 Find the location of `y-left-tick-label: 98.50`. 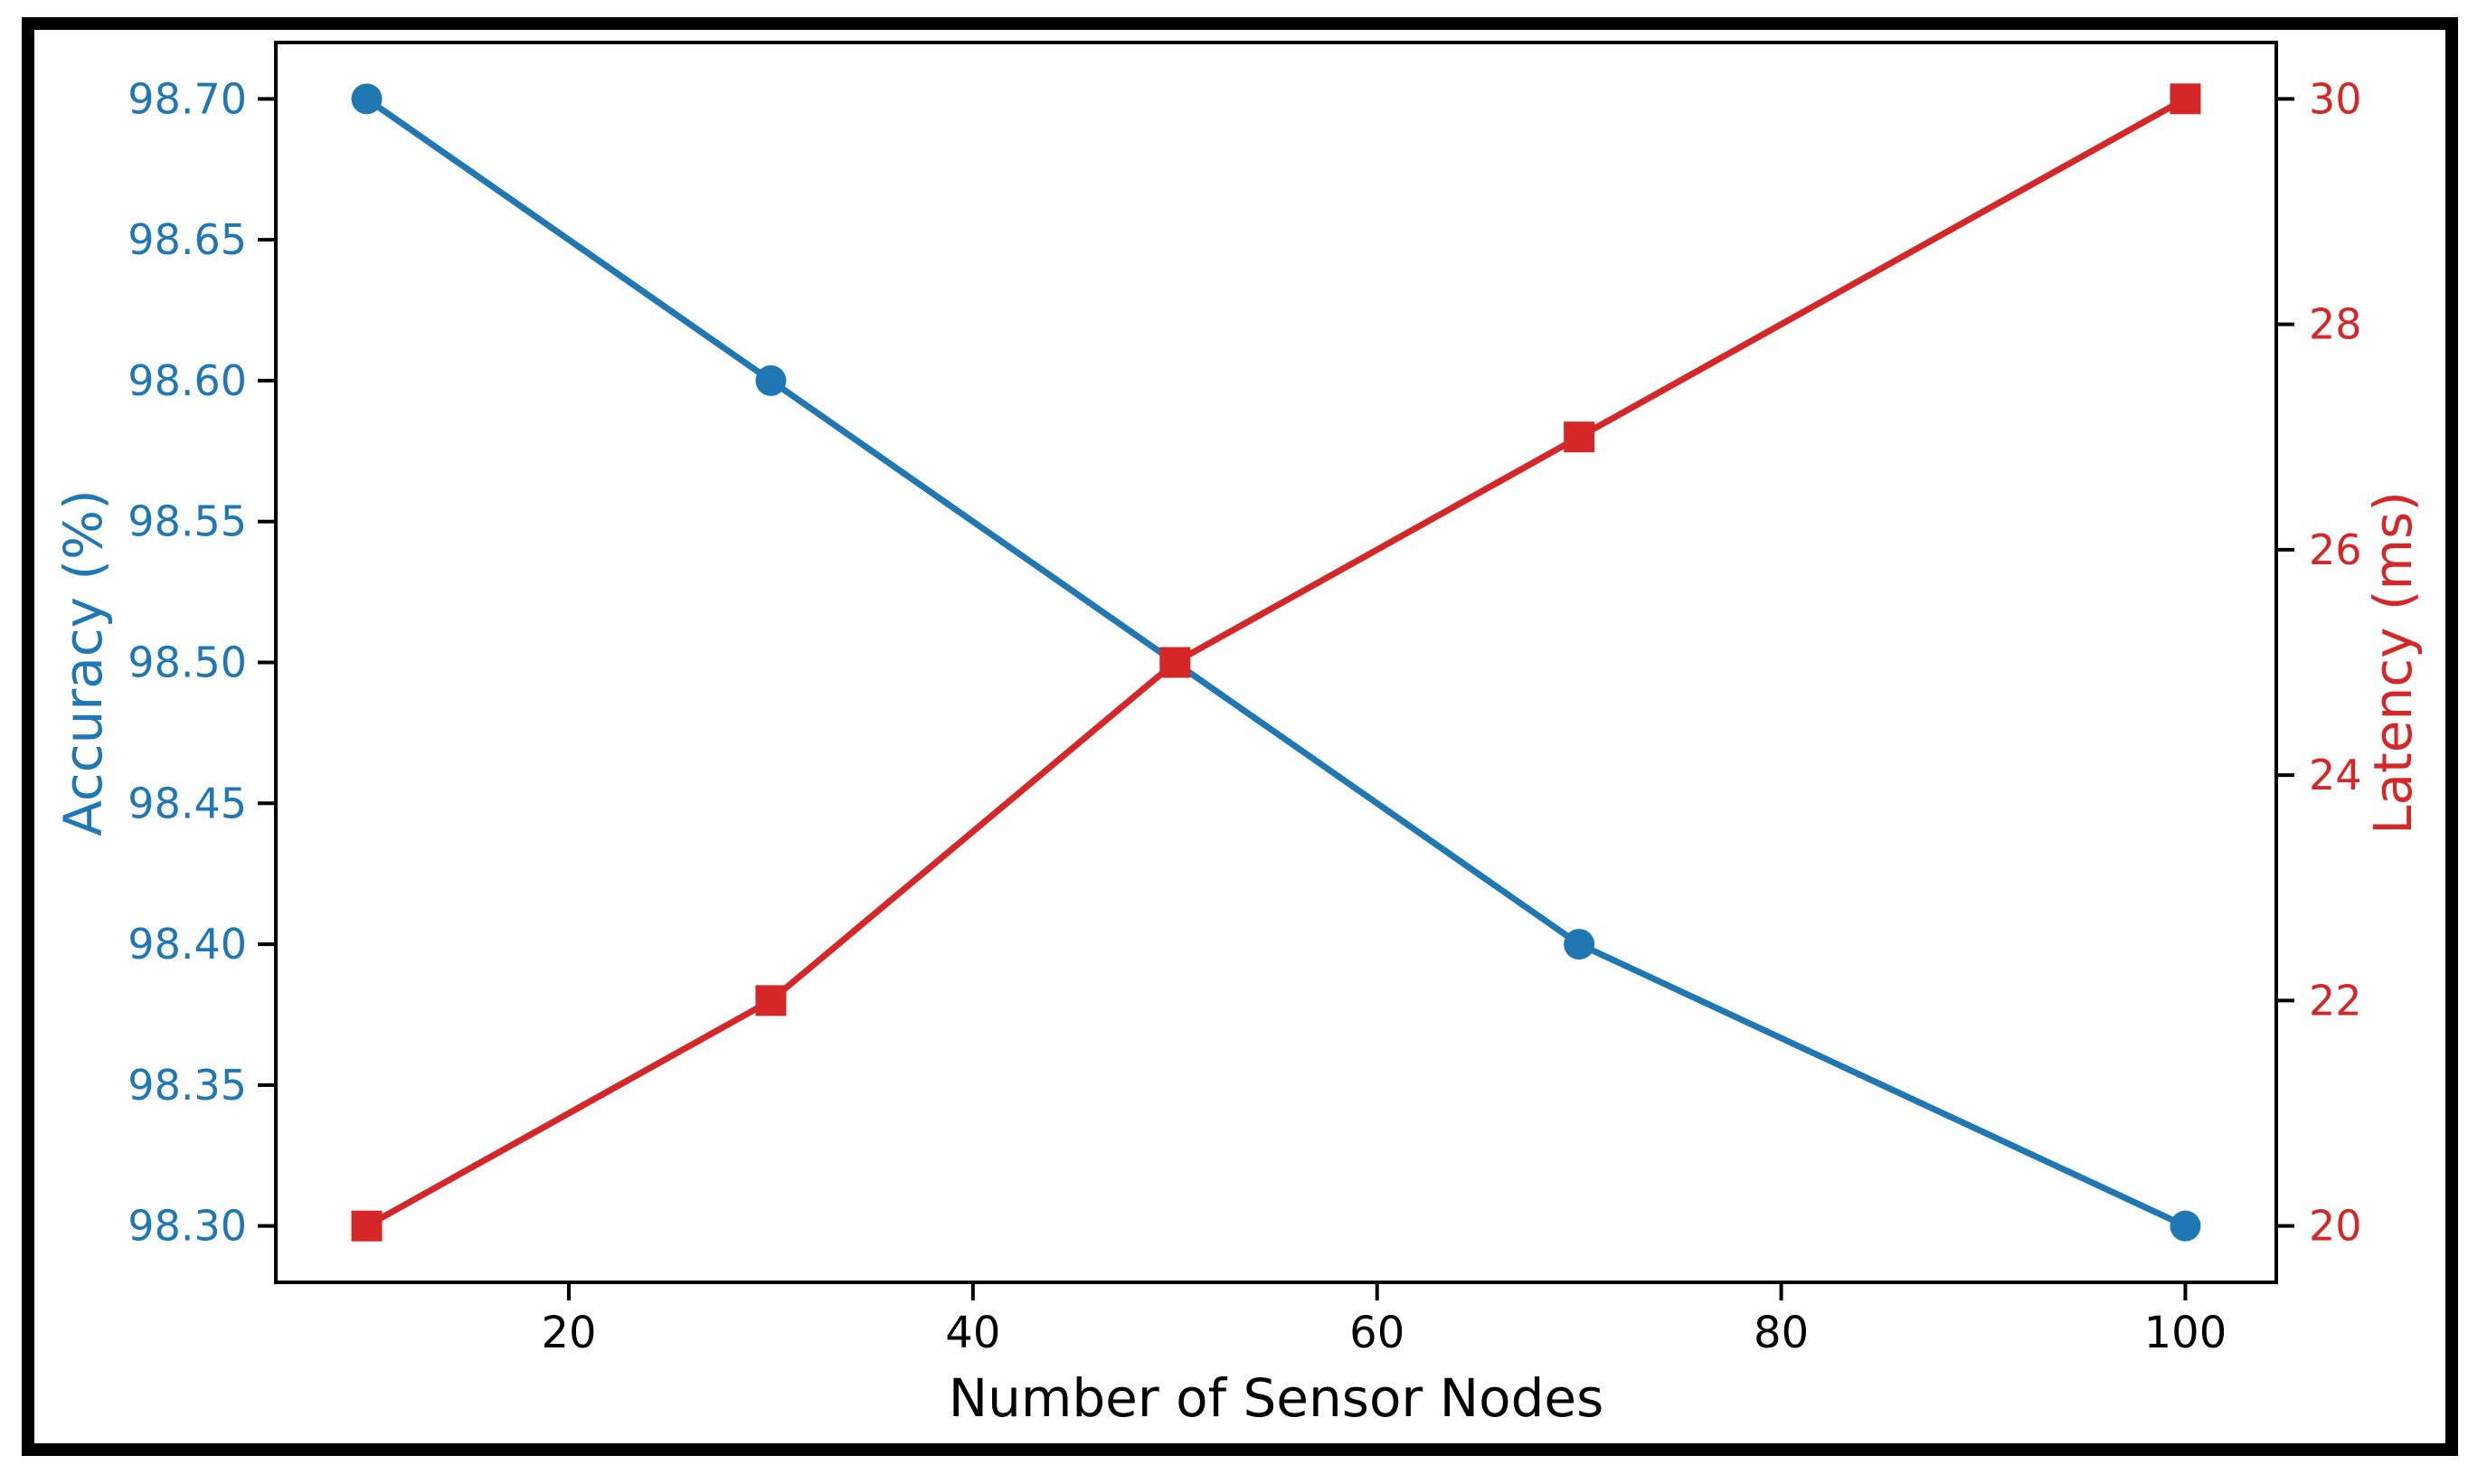

y-left-tick-label: 98.50 is located at coordinates (187, 662).